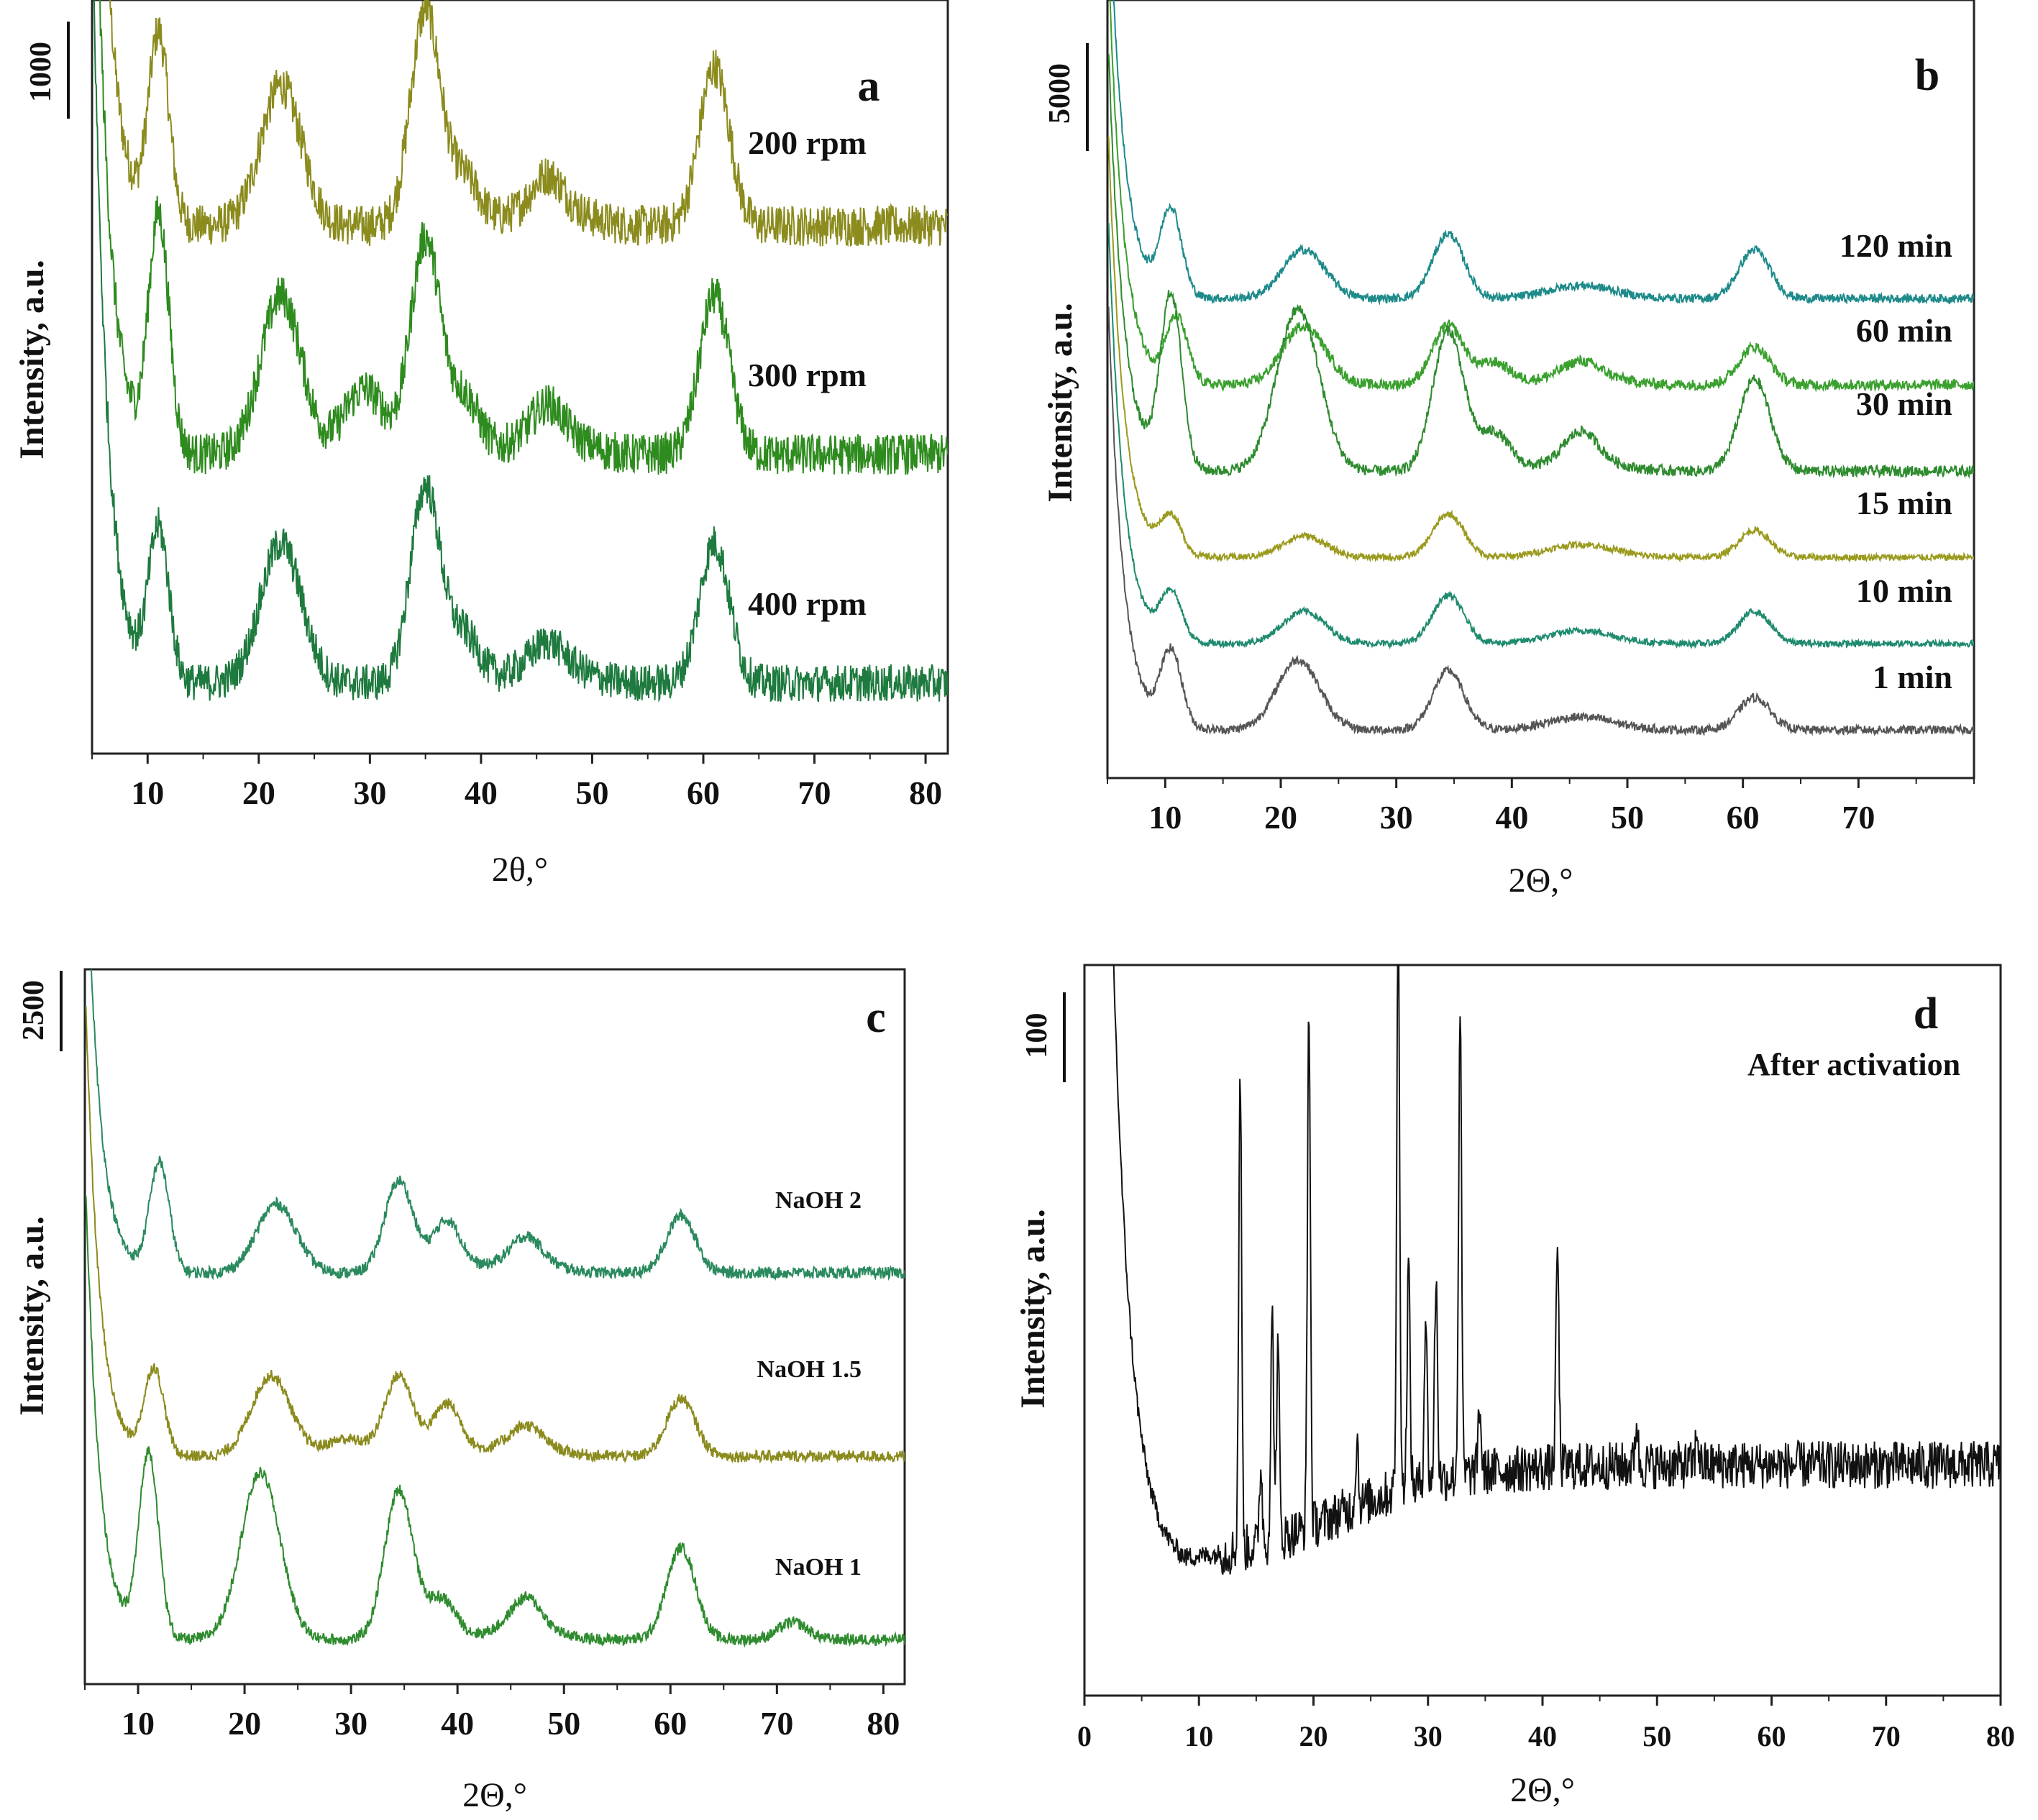 Image resolution: width=2038 pixels, height=1820 pixels. What do you see at coordinates (2000, 1736) in the screenshot?
I see `x-tick-label-d: 80` at bounding box center [2000, 1736].